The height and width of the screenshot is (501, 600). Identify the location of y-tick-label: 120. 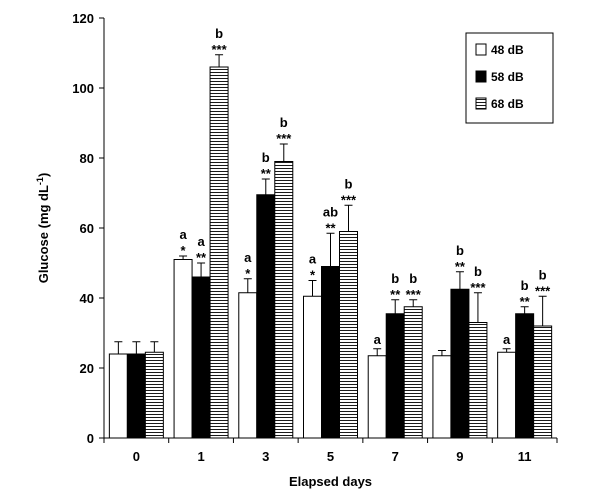
(83, 18).